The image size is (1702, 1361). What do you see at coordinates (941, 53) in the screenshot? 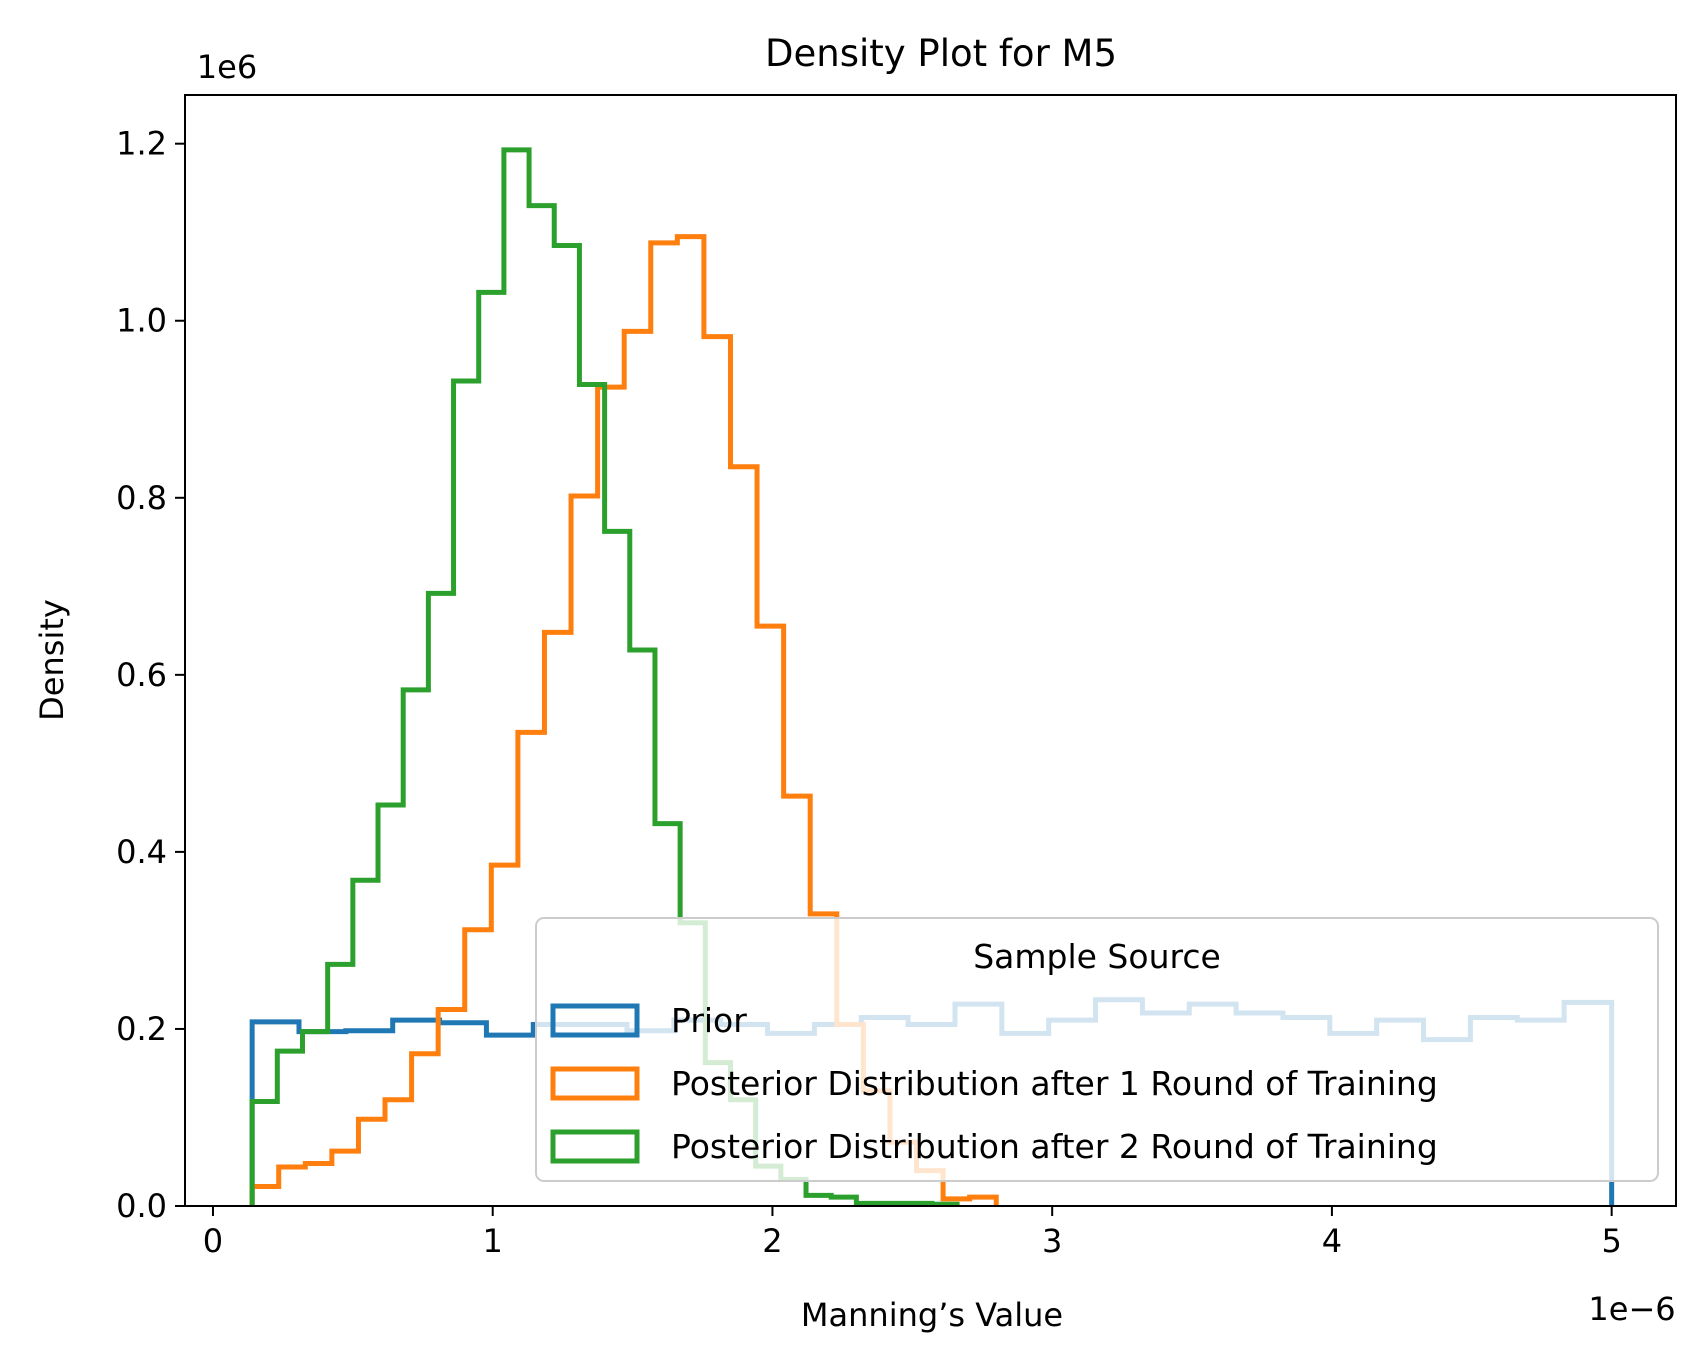
I see `chart-title: Density Plot for M5` at bounding box center [941, 53].